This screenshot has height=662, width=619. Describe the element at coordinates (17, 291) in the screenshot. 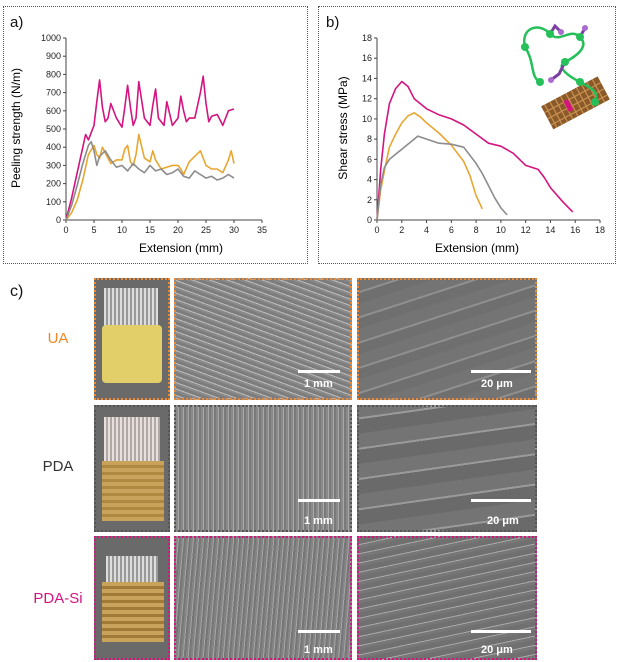

I see `panel-c-letter: c)` at that location.